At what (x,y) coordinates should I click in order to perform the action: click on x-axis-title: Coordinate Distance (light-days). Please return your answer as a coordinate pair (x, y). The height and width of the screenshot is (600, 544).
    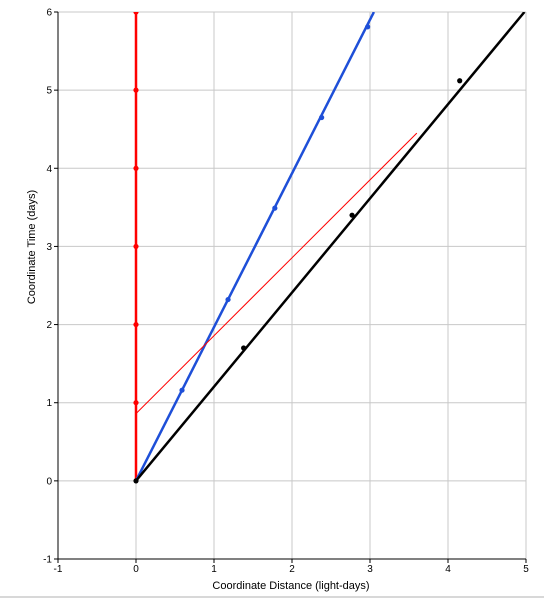
    Looking at the image, I should click on (290, 586).